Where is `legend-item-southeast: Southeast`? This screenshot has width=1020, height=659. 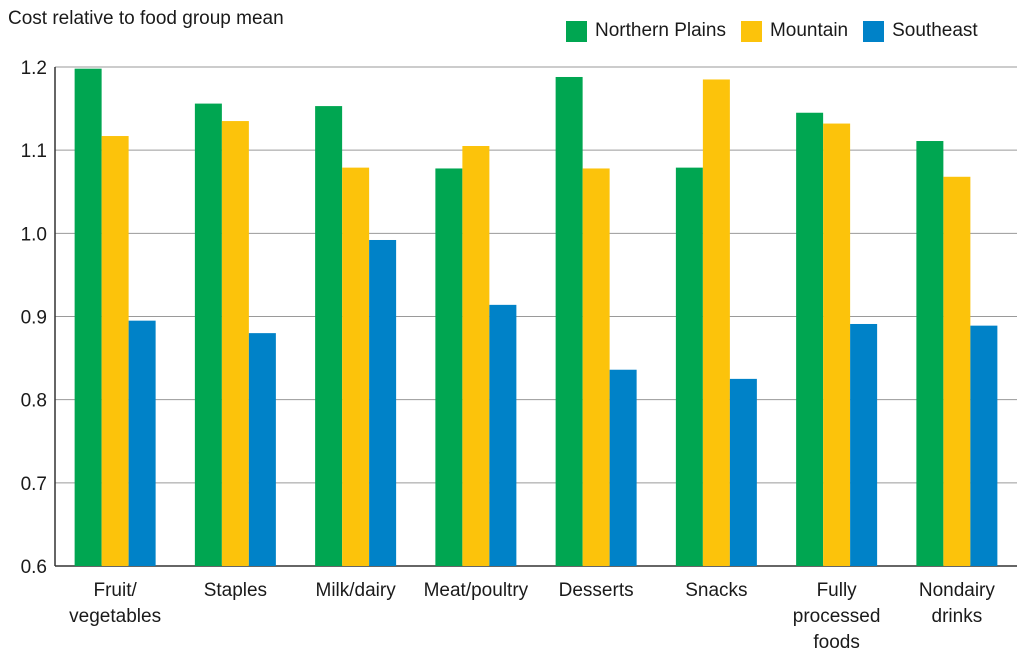
legend-item-southeast: Southeast is located at coordinates (920, 31).